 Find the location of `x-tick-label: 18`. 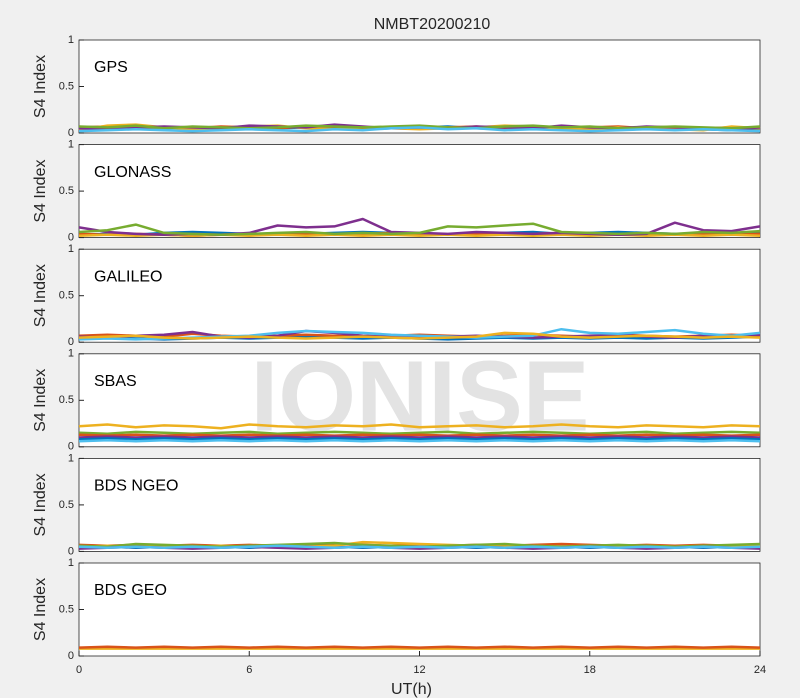

x-tick-label: 18 is located at coordinates (590, 670).